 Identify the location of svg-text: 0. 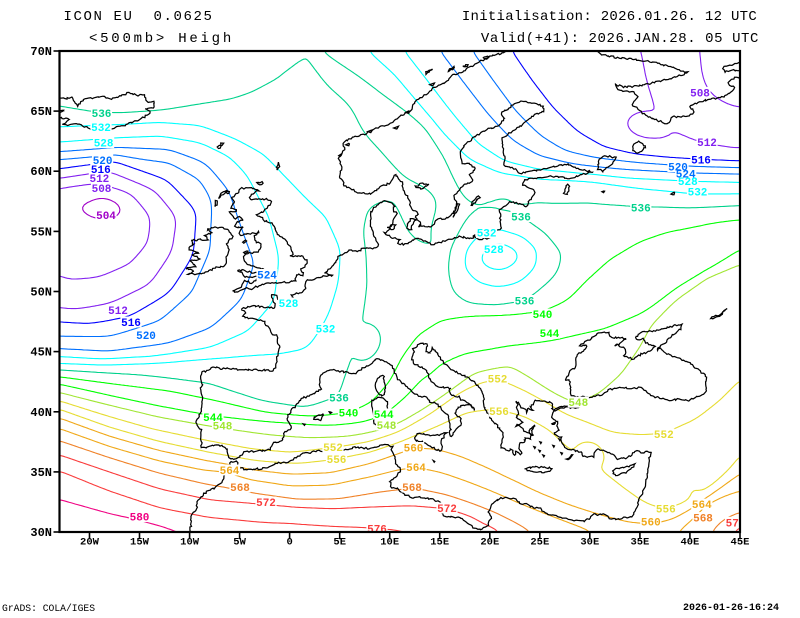
(289, 543).